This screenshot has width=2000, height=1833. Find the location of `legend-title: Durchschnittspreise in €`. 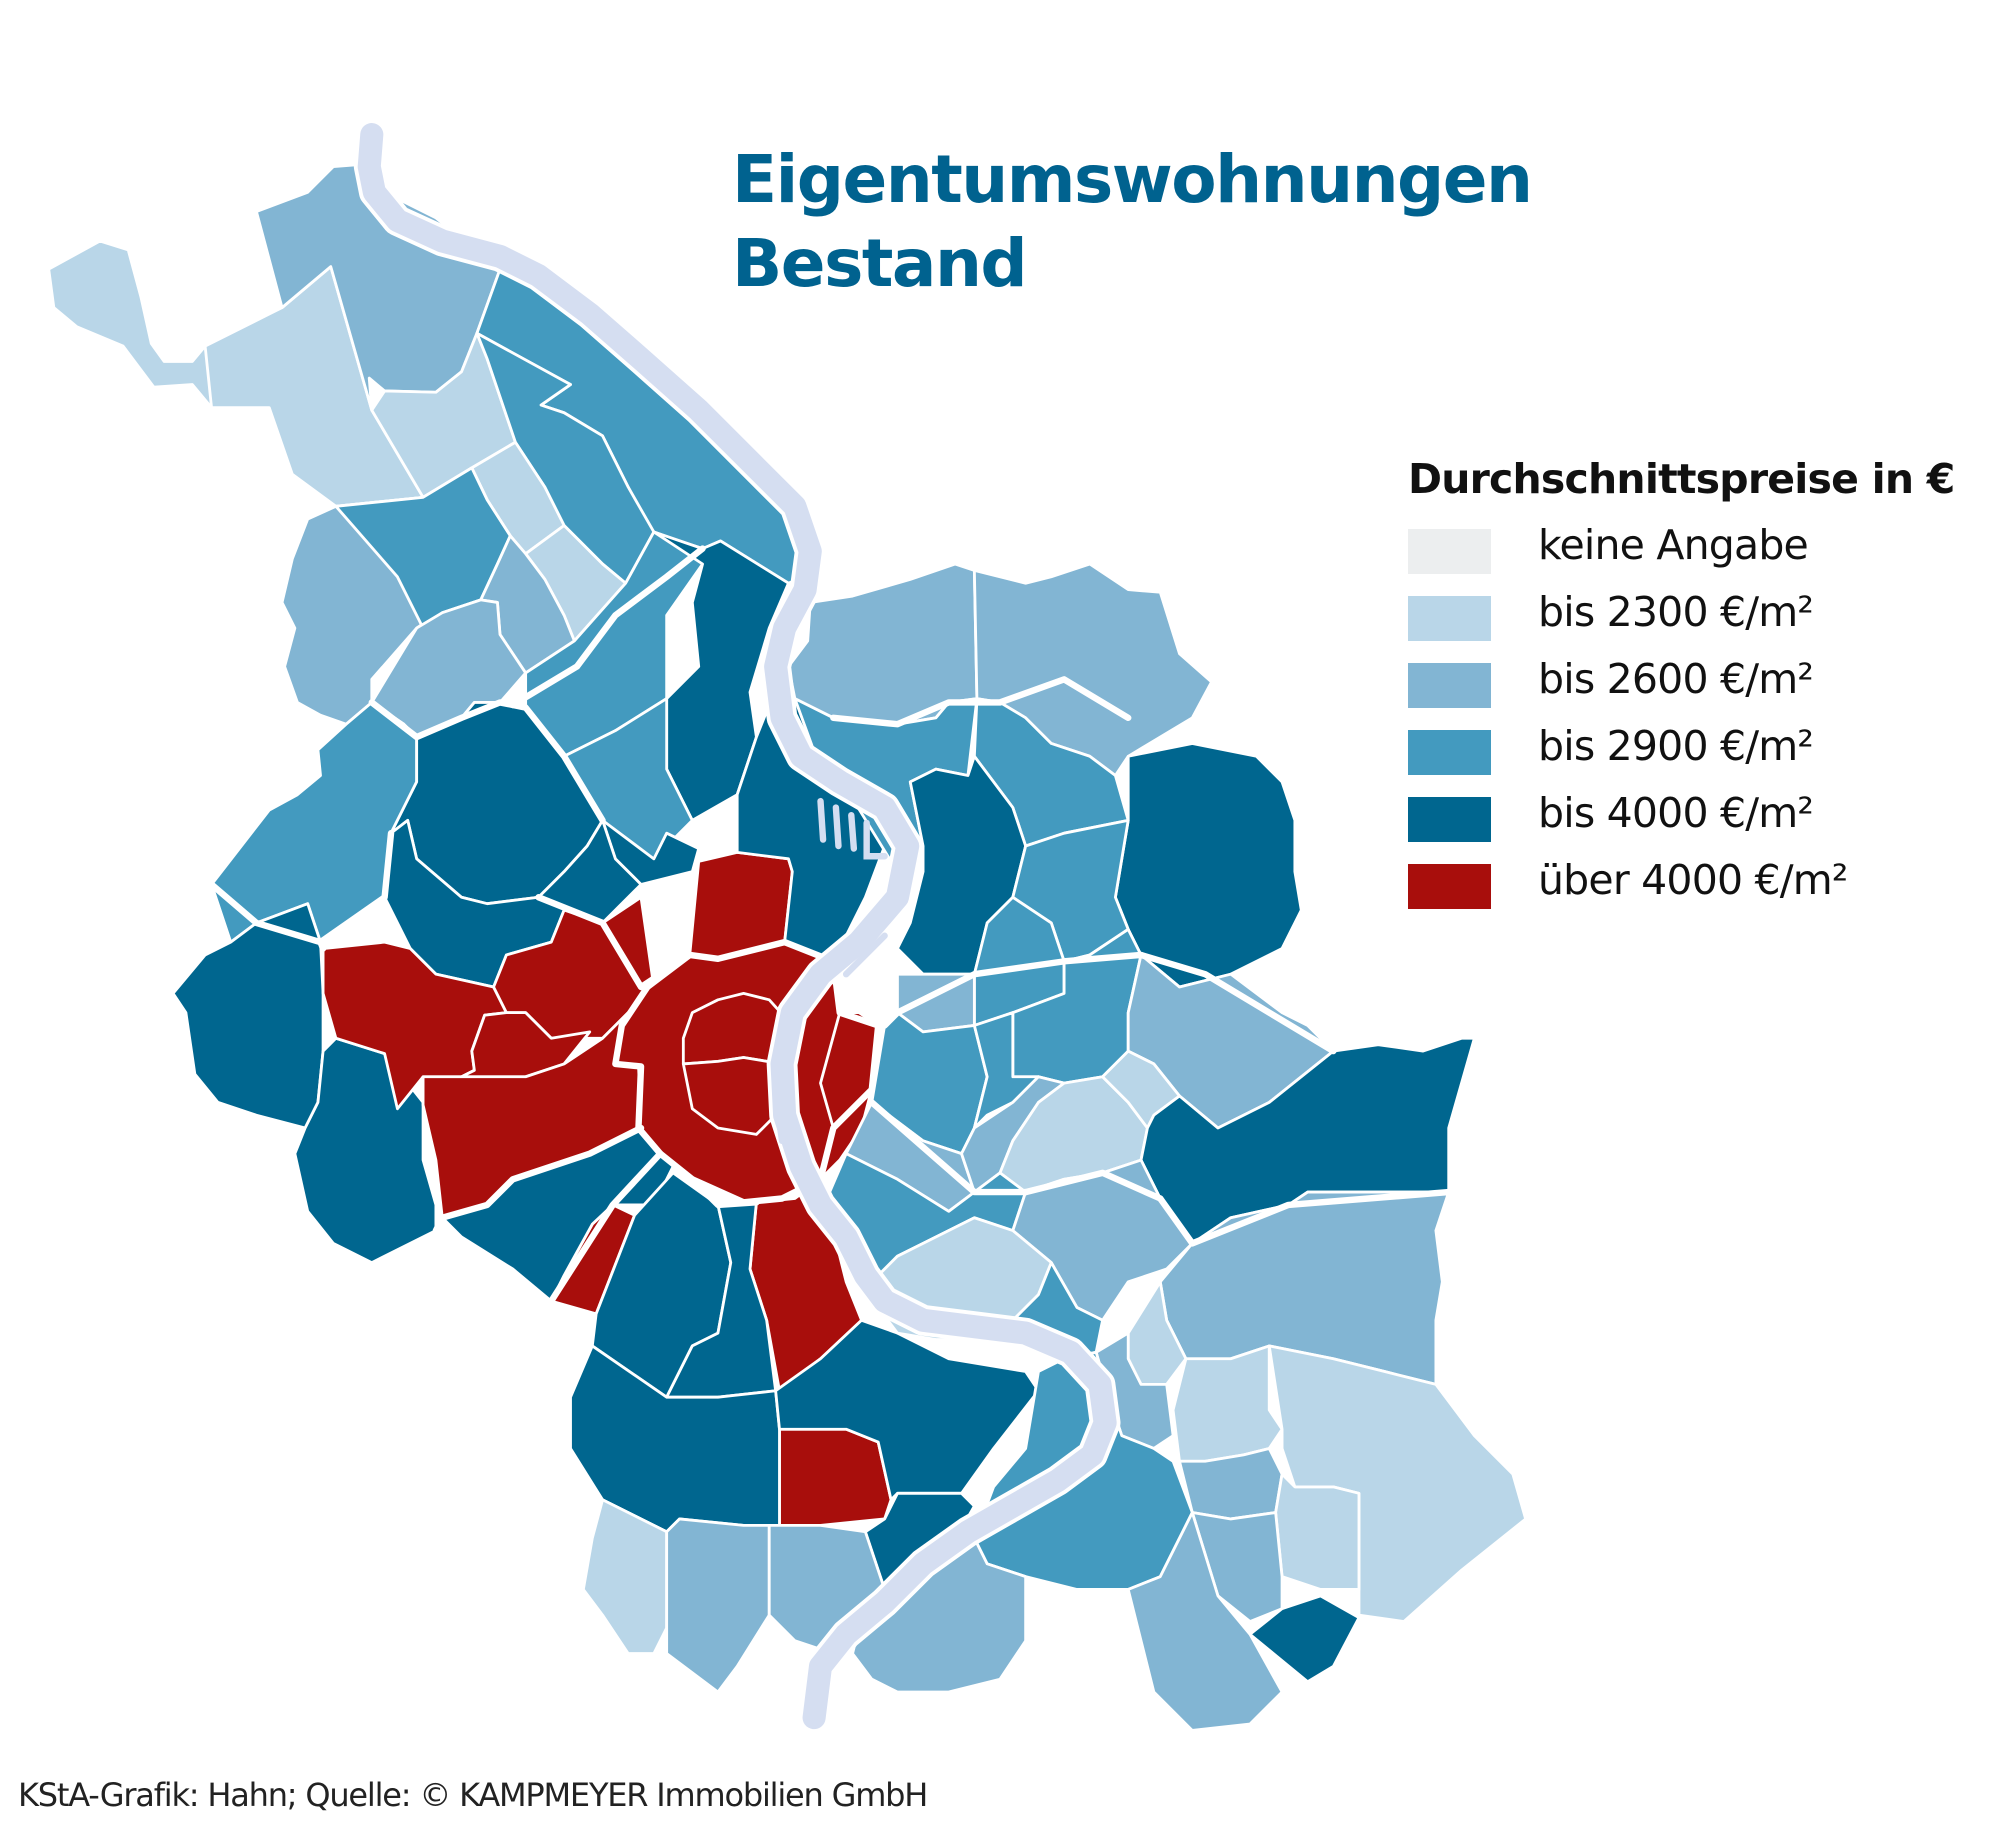

legend-title: Durchschnittspreise in € is located at coordinates (1681, 479).